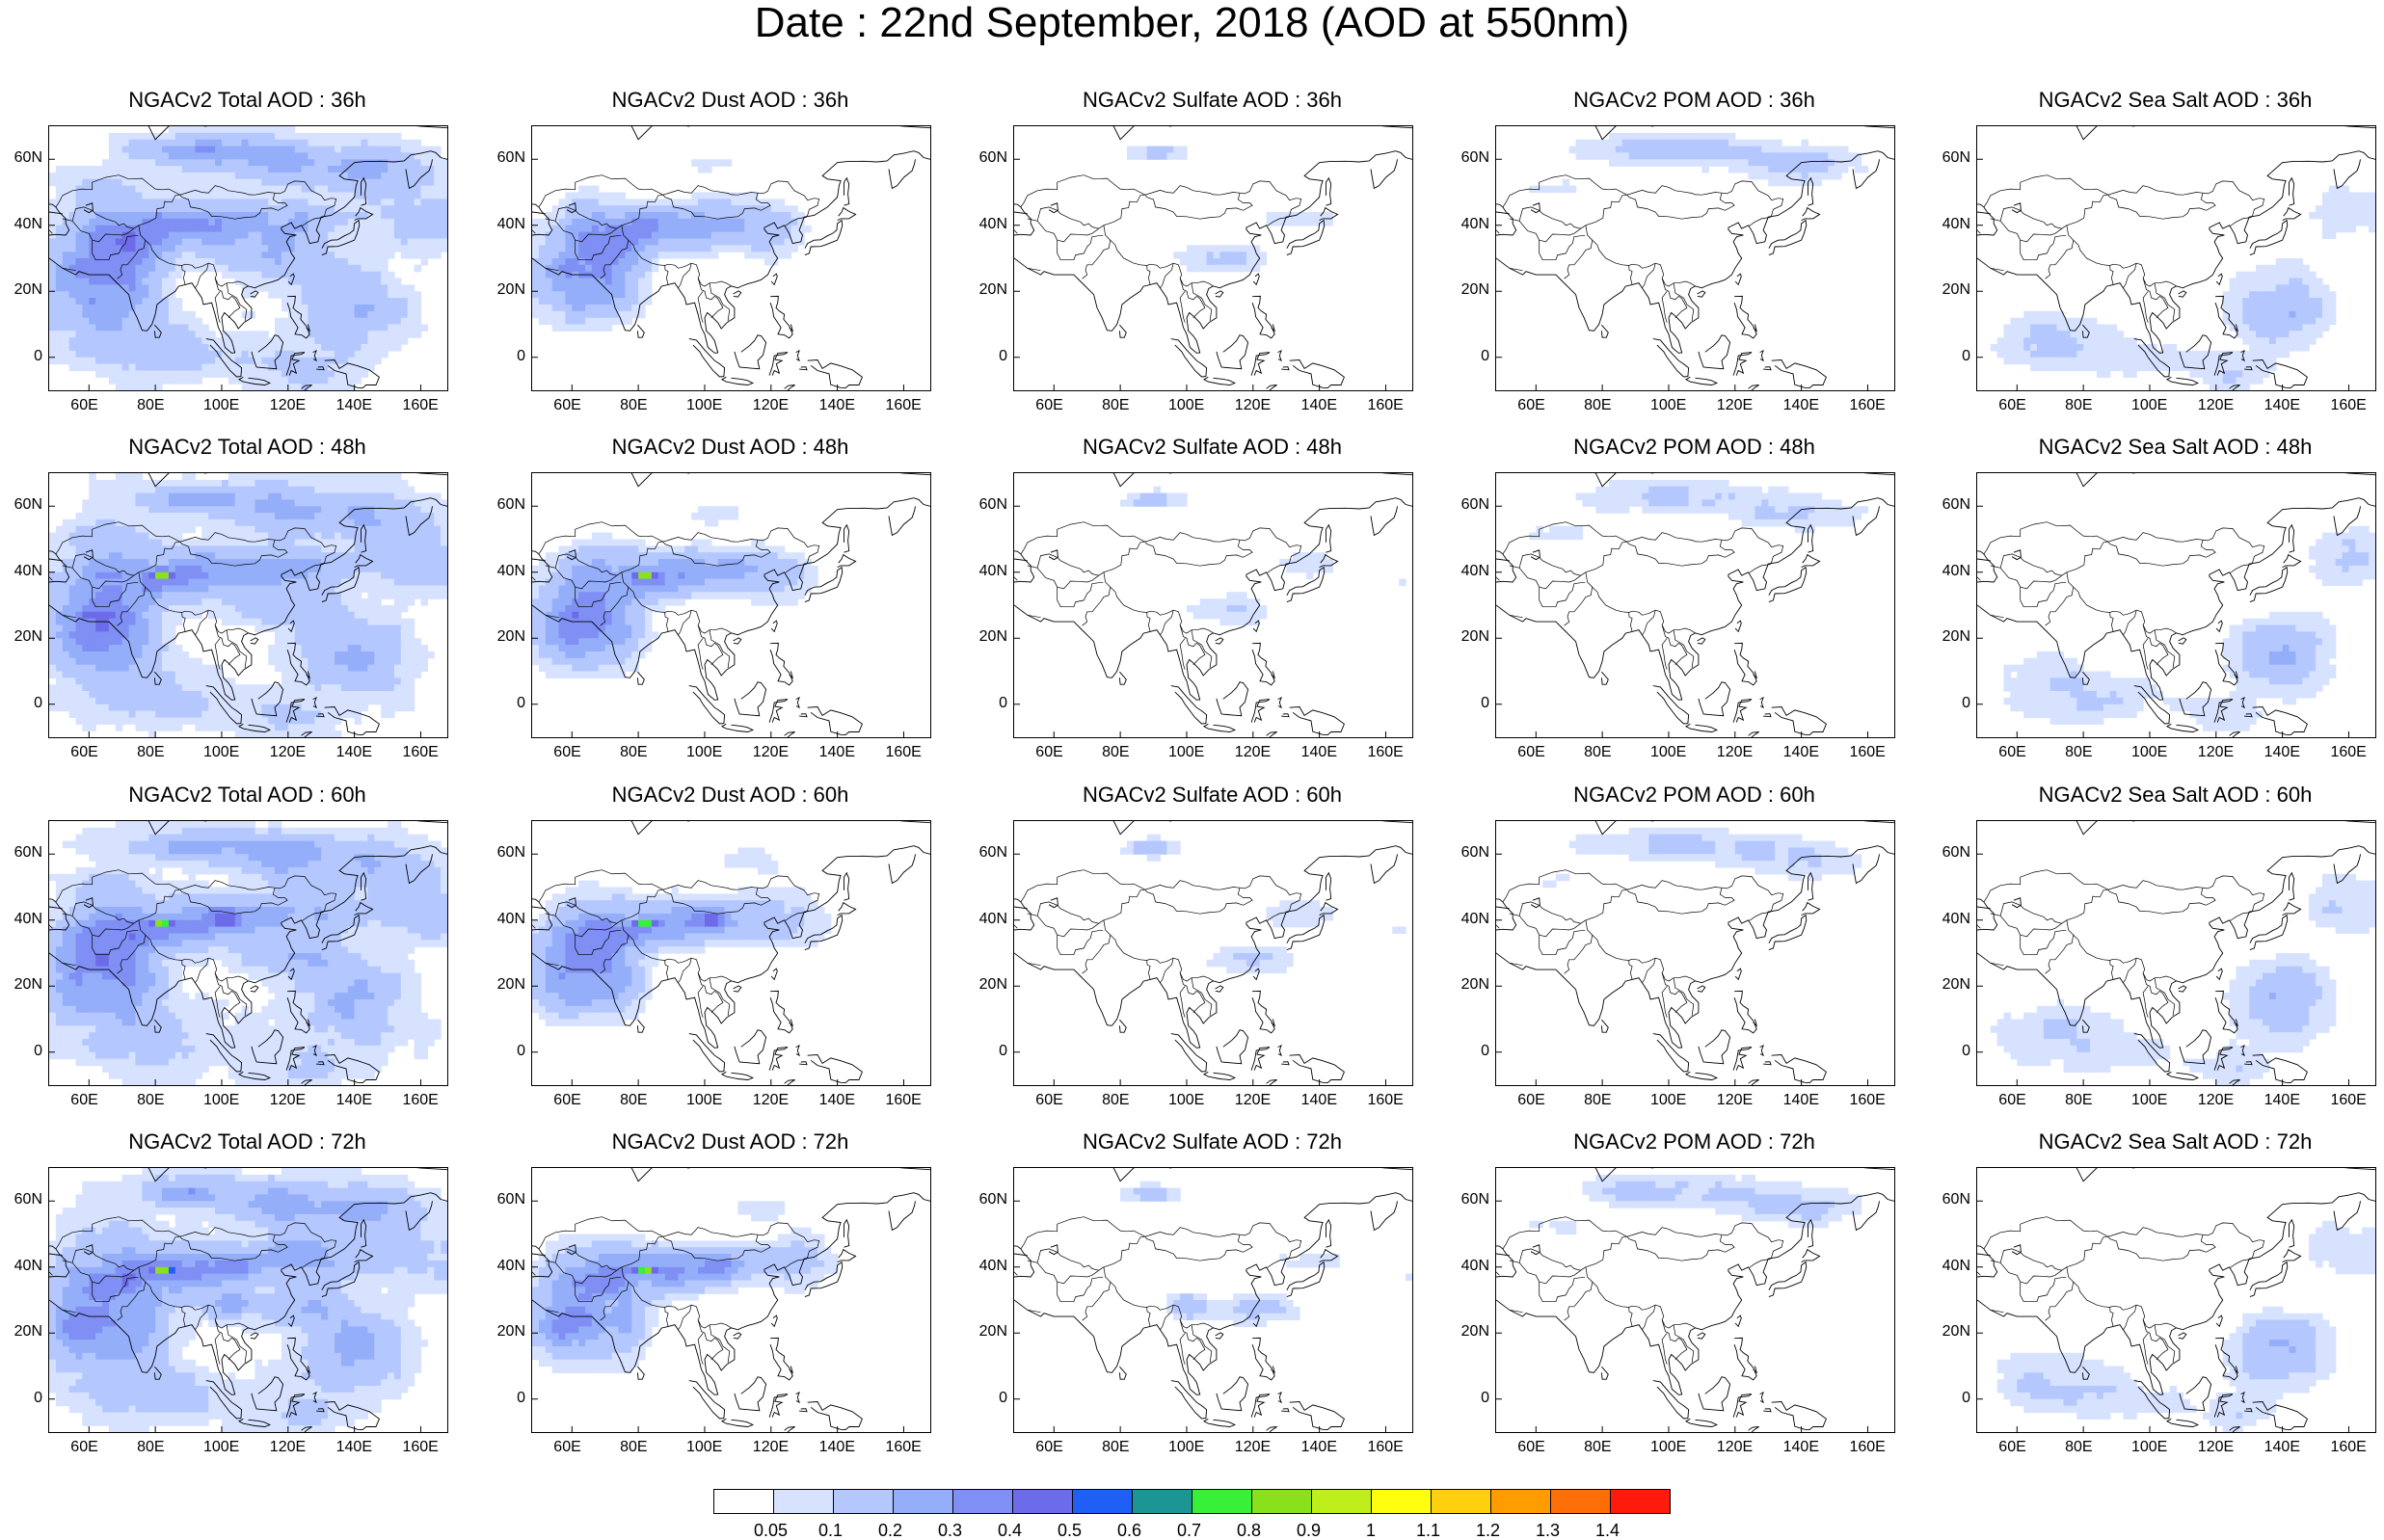  I want to click on colorbar-label: 1, so click(1371, 1530).